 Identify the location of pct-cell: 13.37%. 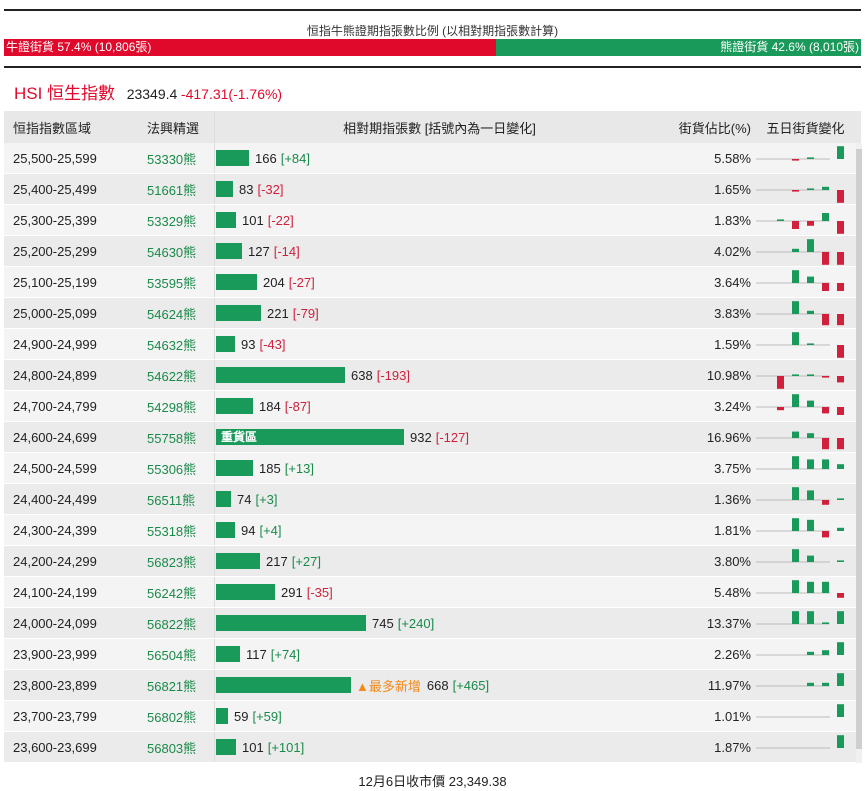
(728, 623).